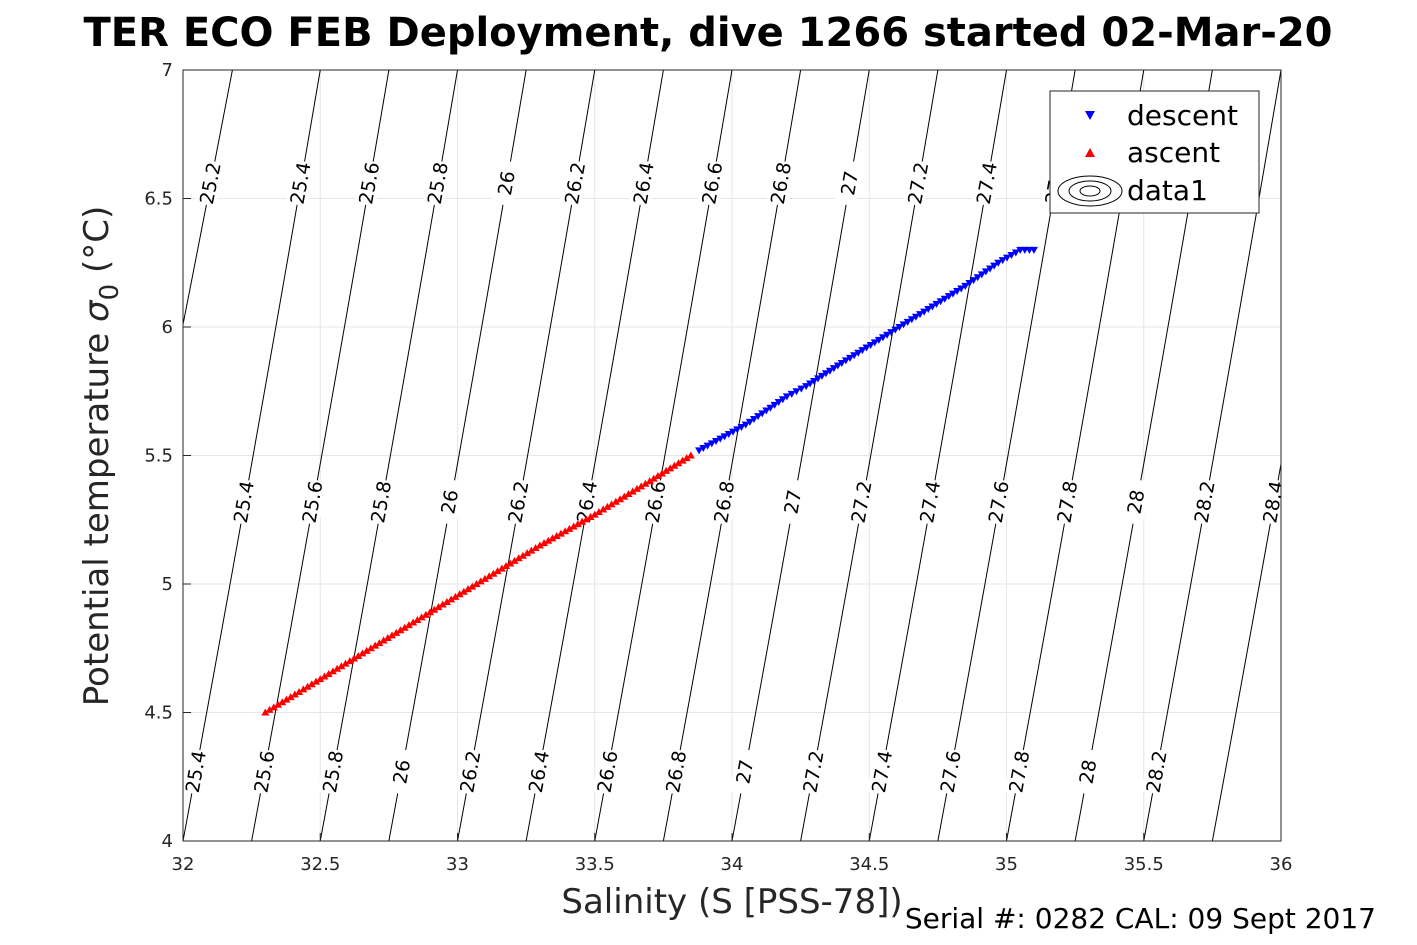  I want to click on series-descent, so click(866, 350).